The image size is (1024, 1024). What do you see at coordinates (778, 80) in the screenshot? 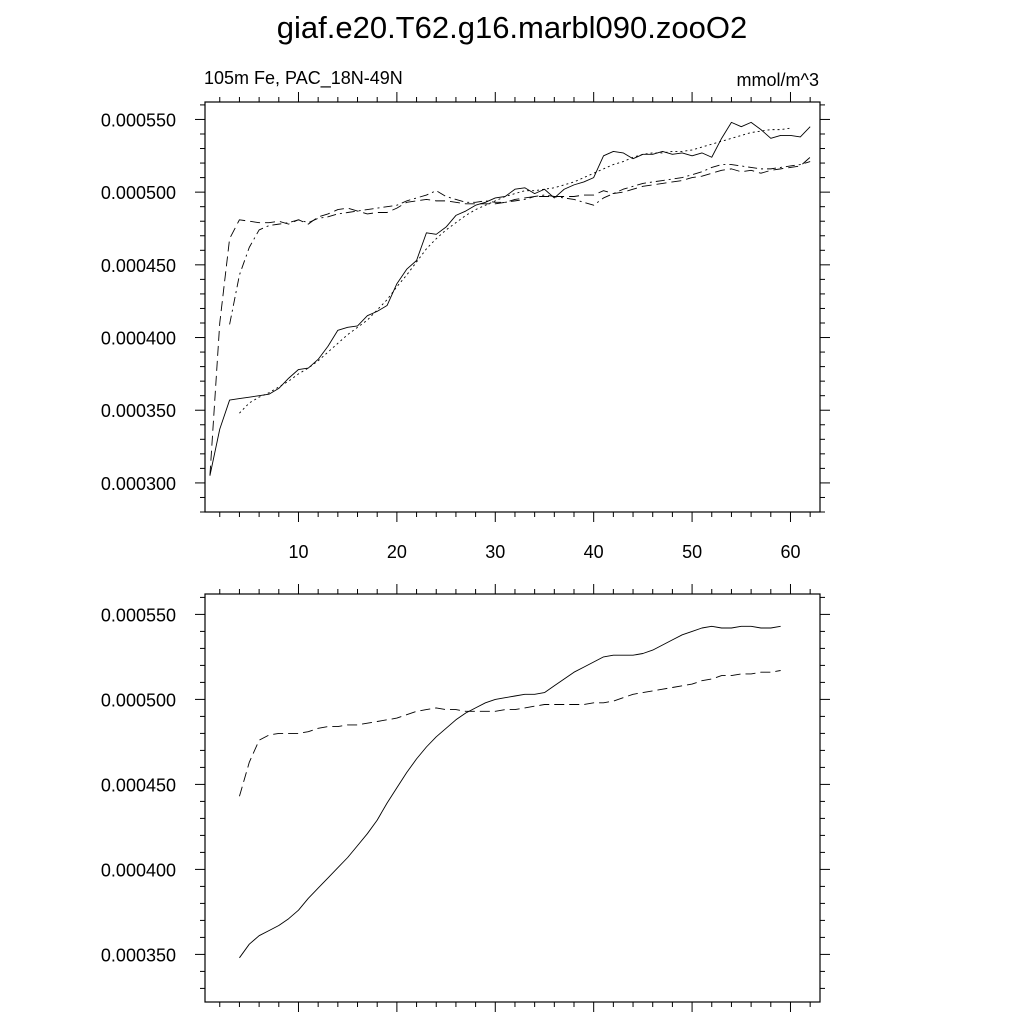
I see `units-label: mmol/m^3` at bounding box center [778, 80].